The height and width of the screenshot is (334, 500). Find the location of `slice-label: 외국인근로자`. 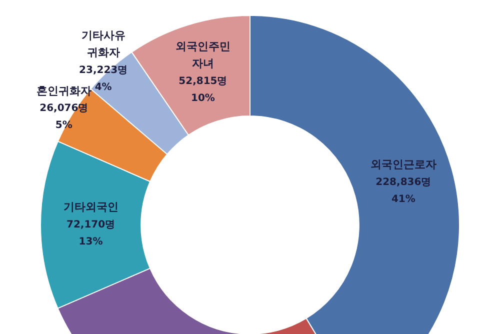

slice-label: 외국인근로자 is located at coordinates (403, 165).